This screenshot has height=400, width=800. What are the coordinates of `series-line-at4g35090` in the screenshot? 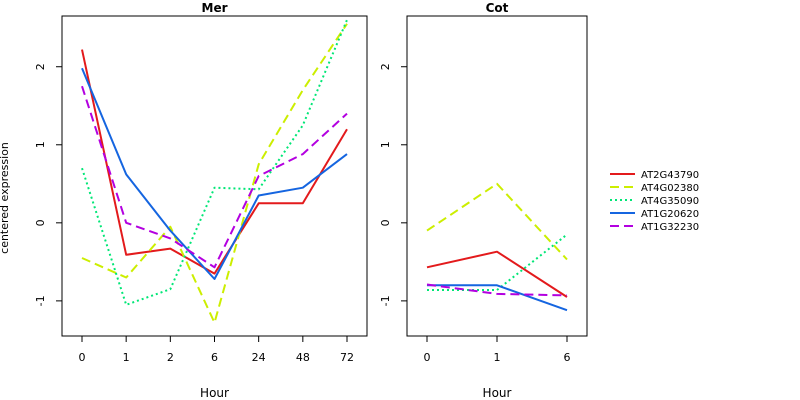 It's located at (497, 262).